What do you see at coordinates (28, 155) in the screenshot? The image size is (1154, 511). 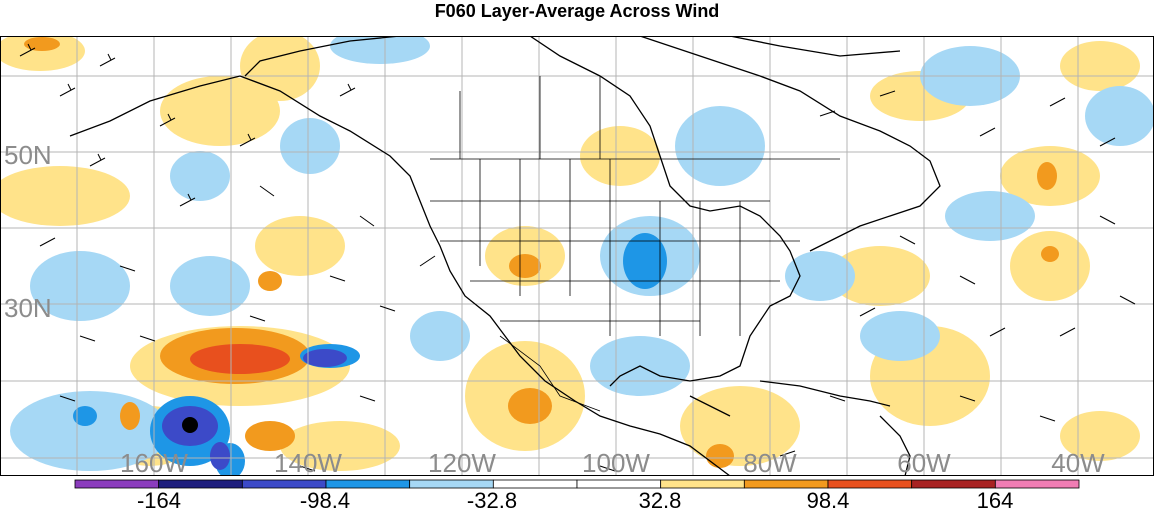 I see `lat-label-50n: 50N` at bounding box center [28, 155].